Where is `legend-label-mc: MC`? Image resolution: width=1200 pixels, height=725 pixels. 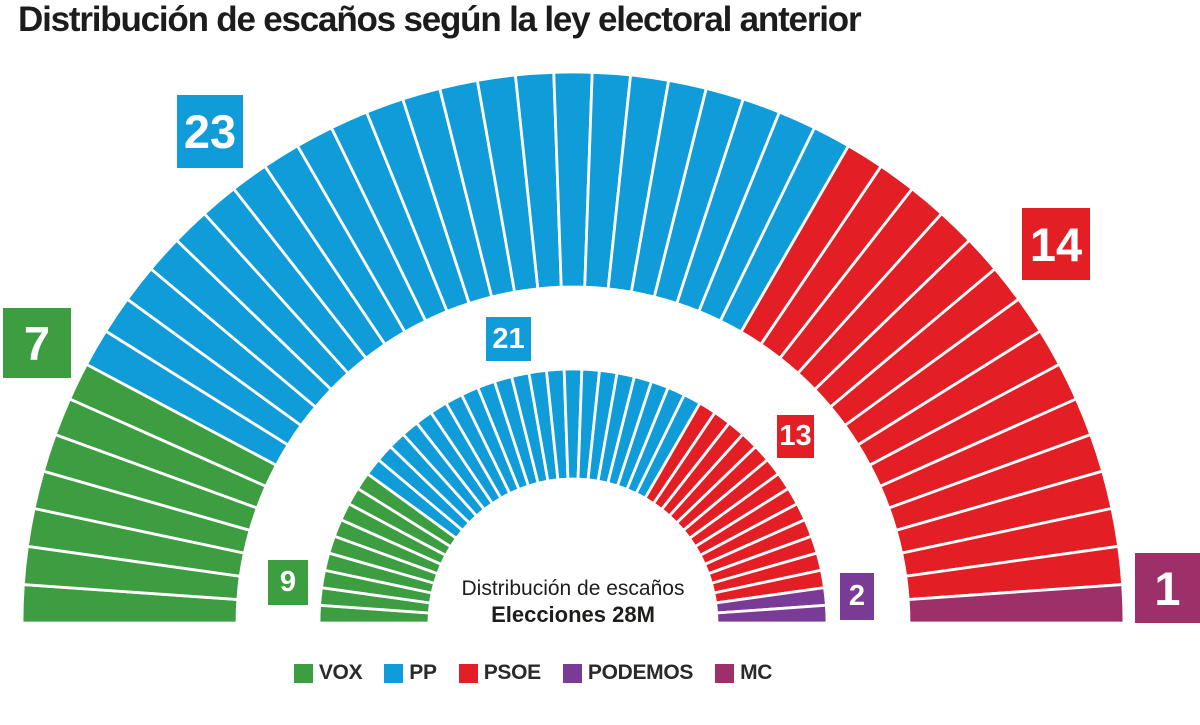
legend-label-mc: MC is located at coordinates (756, 672).